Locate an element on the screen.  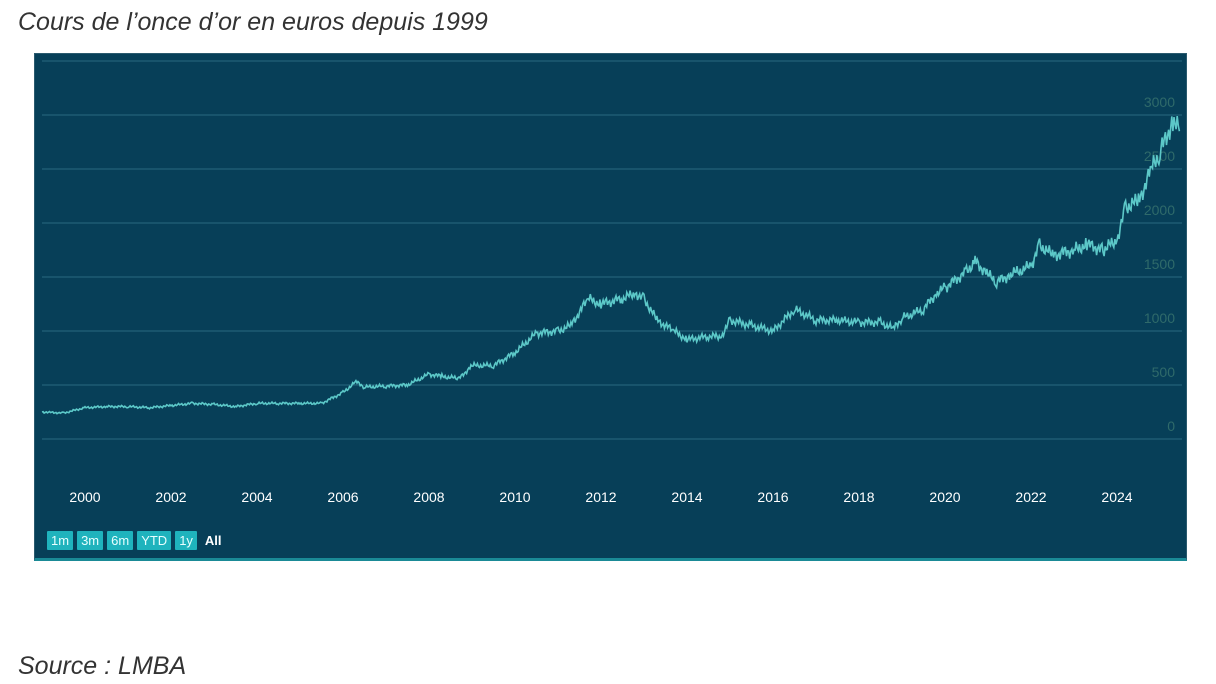
range-button-all: All is located at coordinates (213, 540).